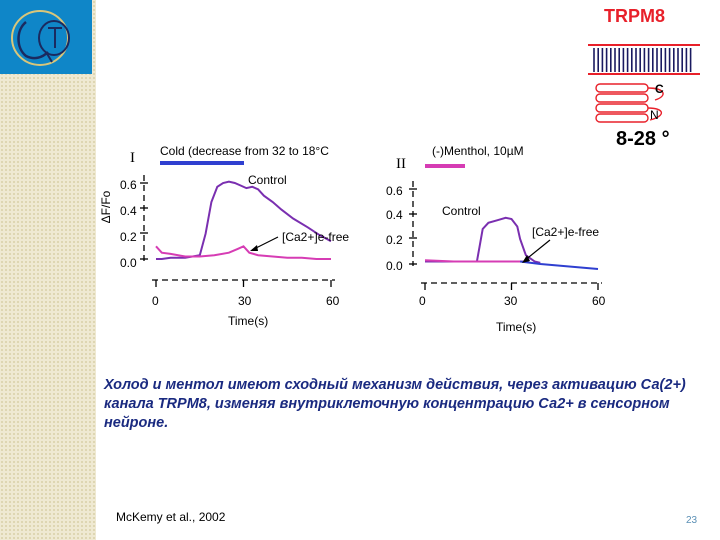 Image resolution: width=720 pixels, height=540 pixels. What do you see at coordinates (244, 151) in the screenshot?
I see `panel-1-stimulus-label: Cold (decrease from 32 to 18°C` at bounding box center [244, 151].